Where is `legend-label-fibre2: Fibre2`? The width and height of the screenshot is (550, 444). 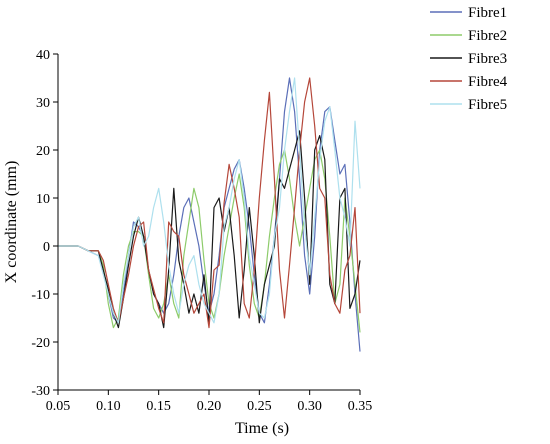
legend-label-fibre2: Fibre2 is located at coordinates (487, 36).